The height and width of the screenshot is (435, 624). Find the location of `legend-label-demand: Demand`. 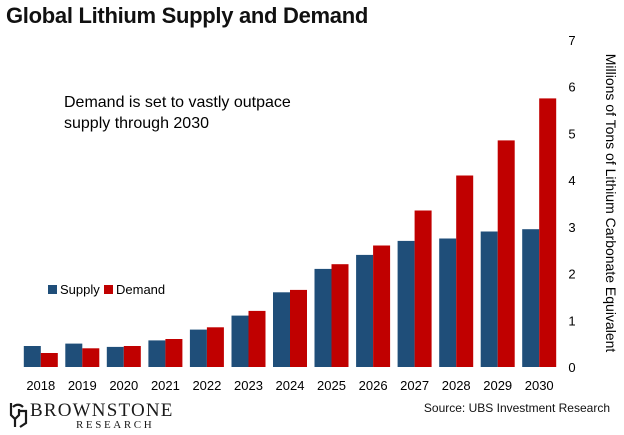

legend-label-demand: Demand is located at coordinates (140, 289).